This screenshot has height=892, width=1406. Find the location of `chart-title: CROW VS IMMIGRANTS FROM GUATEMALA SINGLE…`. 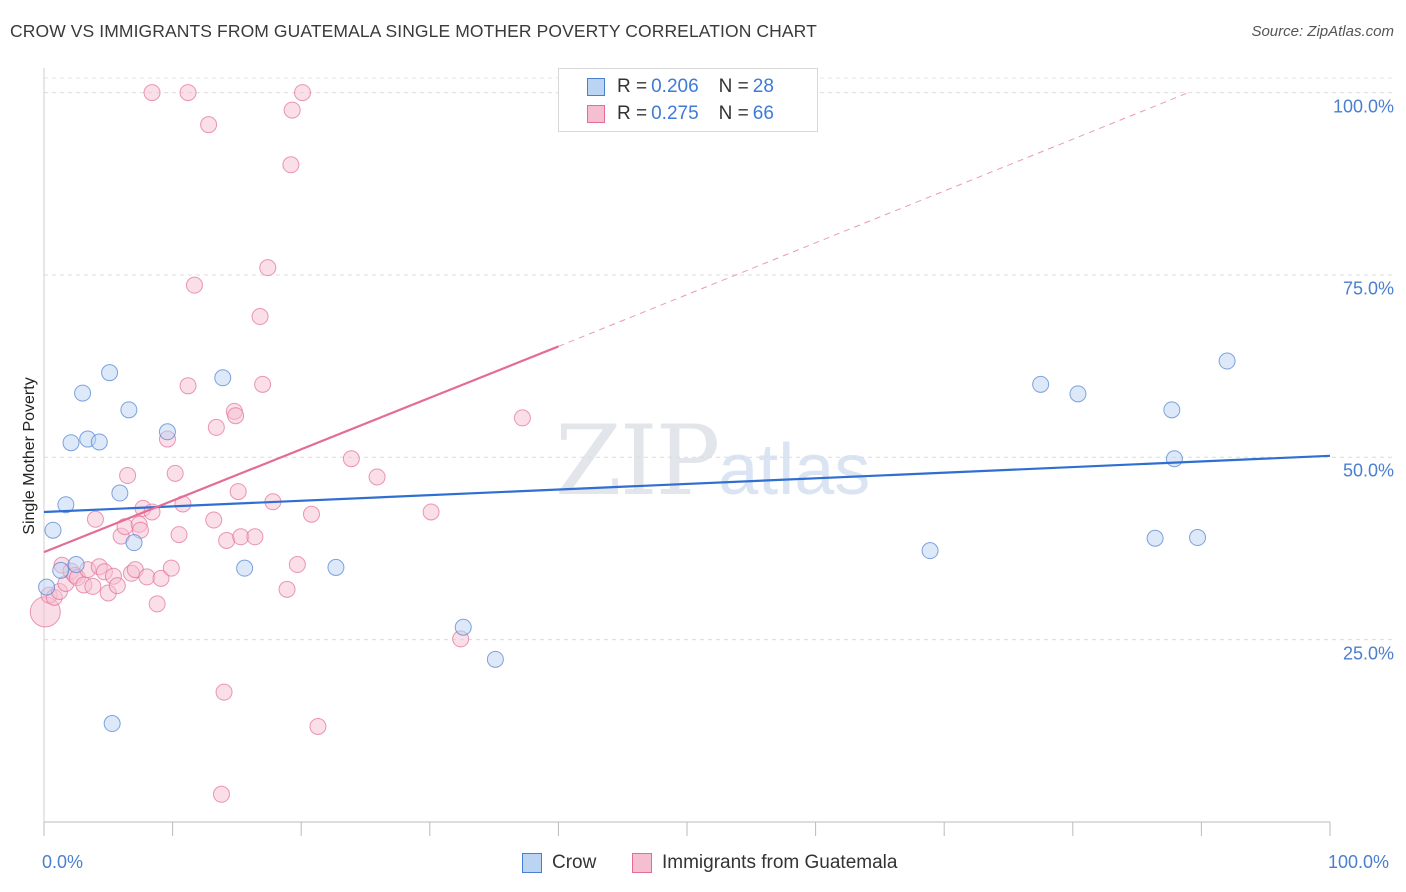

chart-title: CROW VS IMMIGRANTS FROM GUATEMALA SINGLE… is located at coordinates (413, 31).